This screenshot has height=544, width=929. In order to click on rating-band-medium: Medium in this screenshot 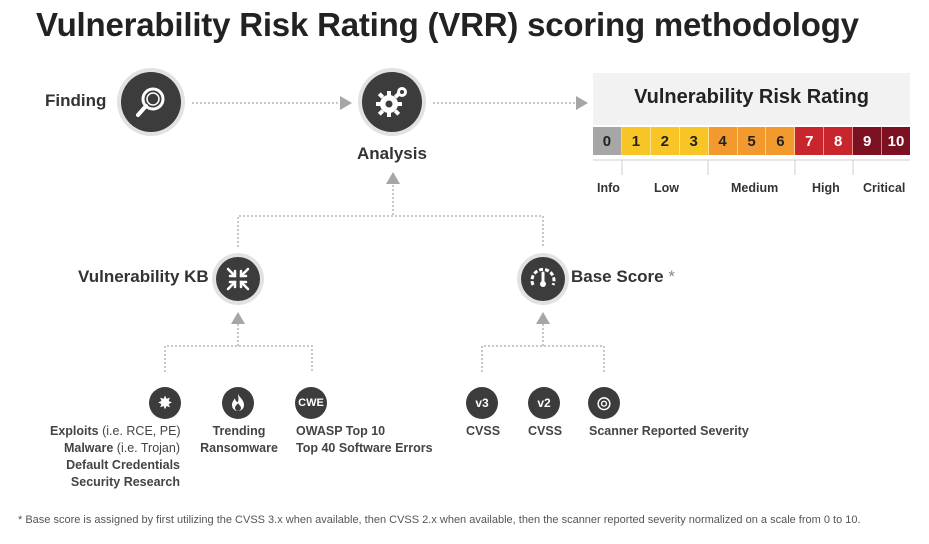, I will do `click(755, 188)`.